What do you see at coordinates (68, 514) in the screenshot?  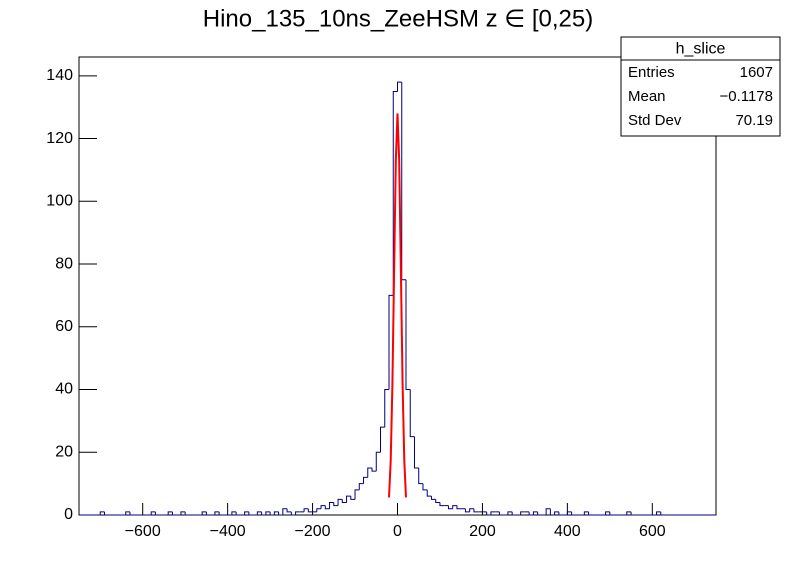 I see `y-tick-label: 0` at bounding box center [68, 514].